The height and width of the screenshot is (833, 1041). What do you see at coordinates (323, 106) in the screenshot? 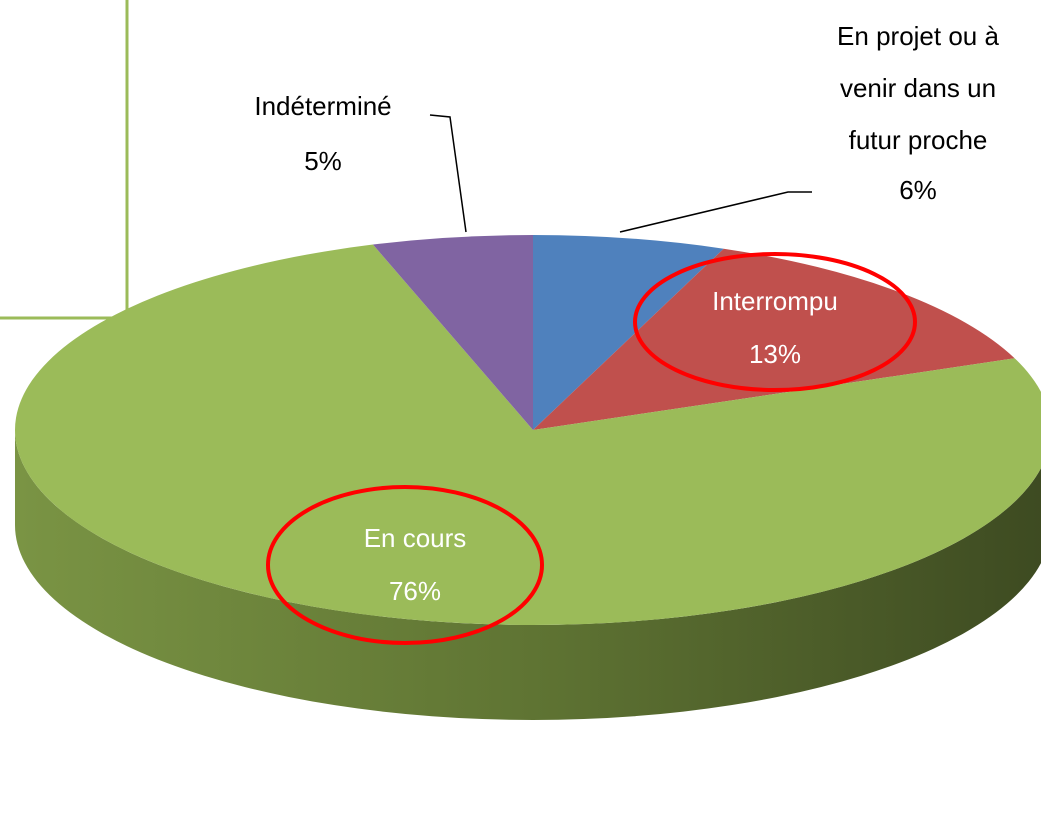
I see `slice-label: Indéterminé` at bounding box center [323, 106].